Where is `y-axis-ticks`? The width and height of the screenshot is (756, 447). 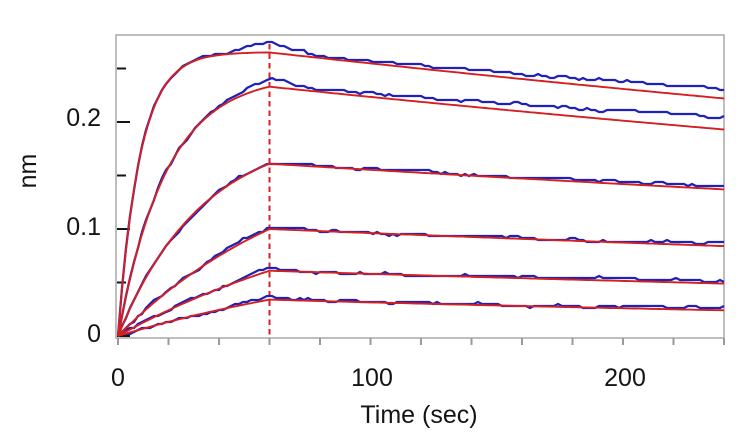
y-axis-ticks is located at coordinates (123, 202).